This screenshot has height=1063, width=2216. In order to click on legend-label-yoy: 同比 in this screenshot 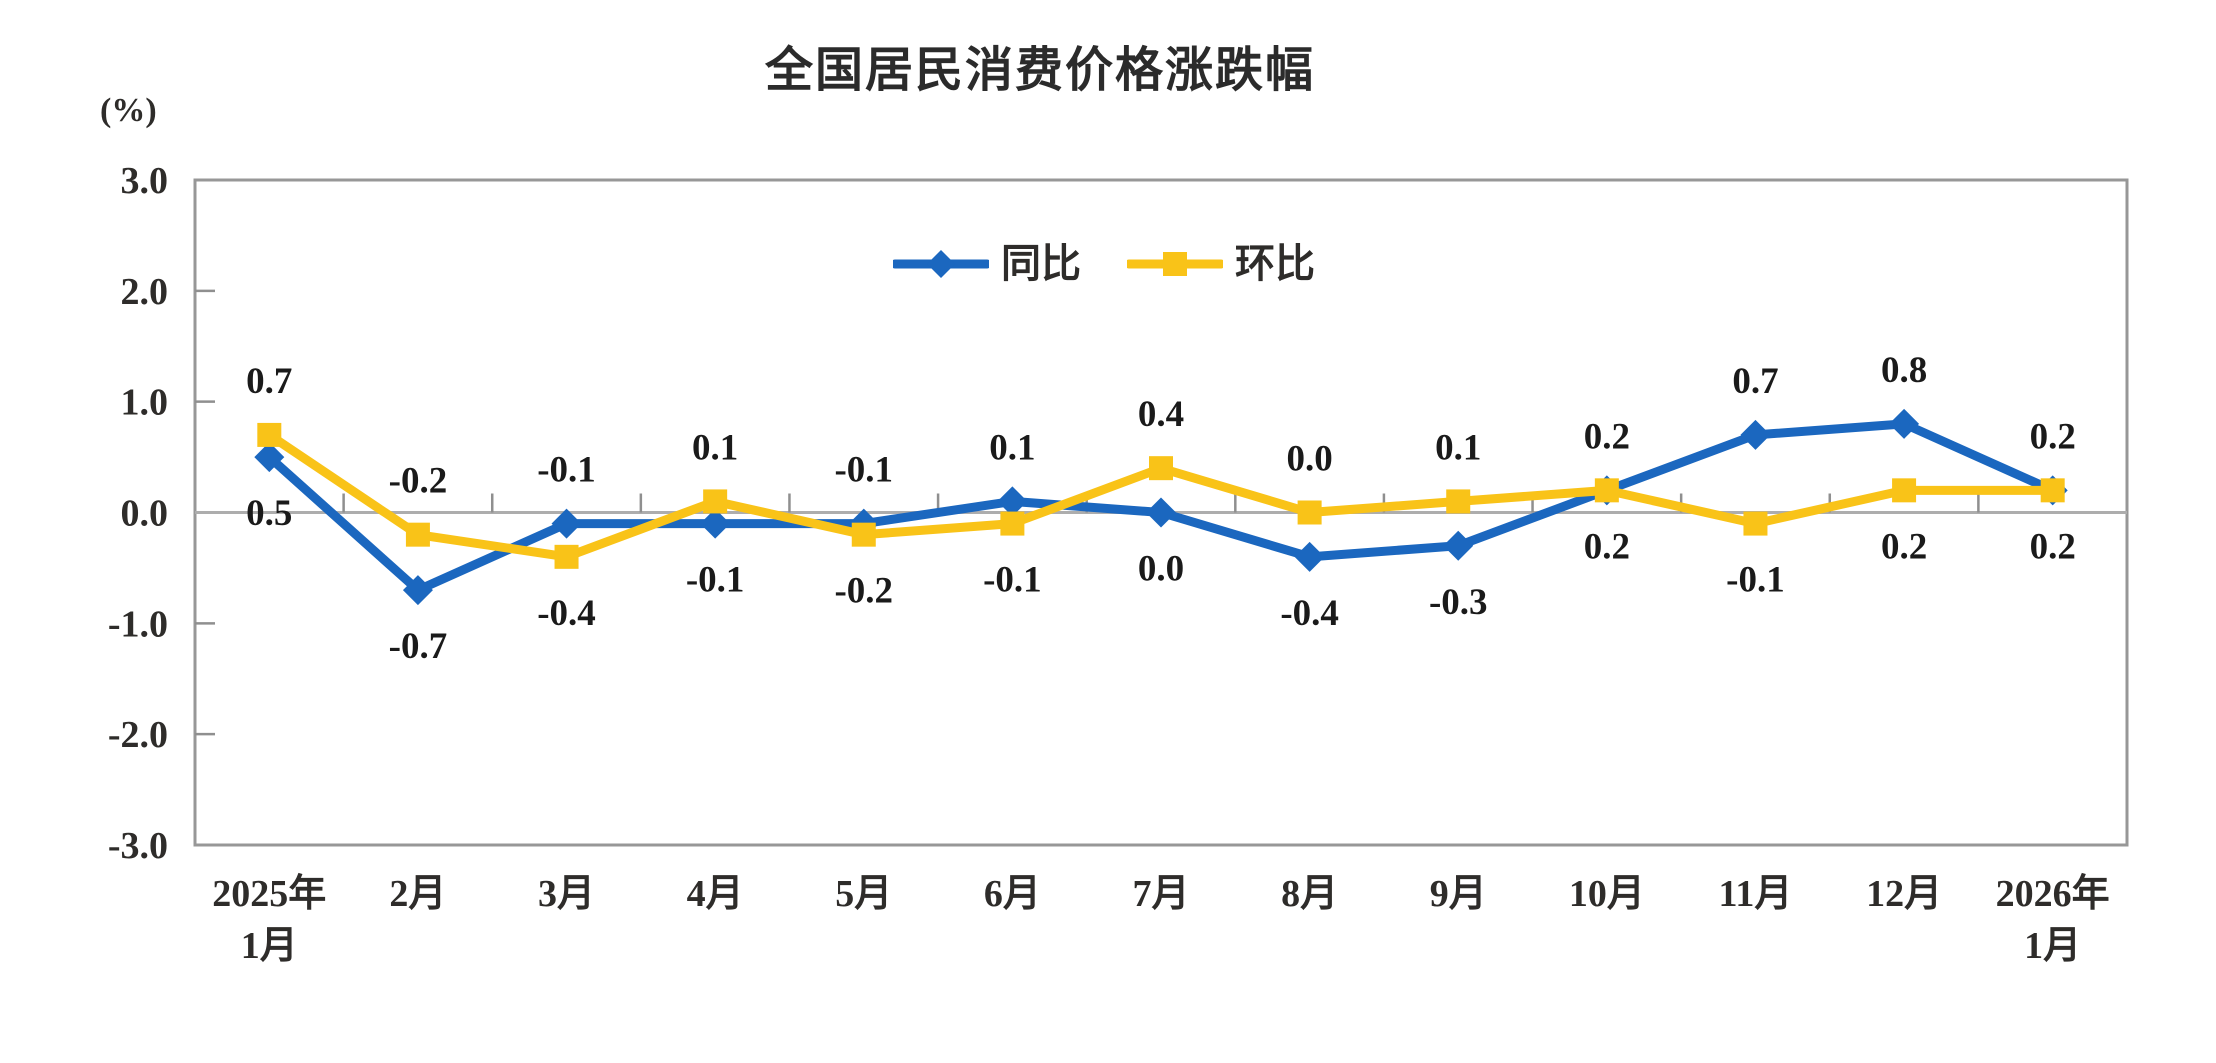, I will do `click(1041, 263)`.